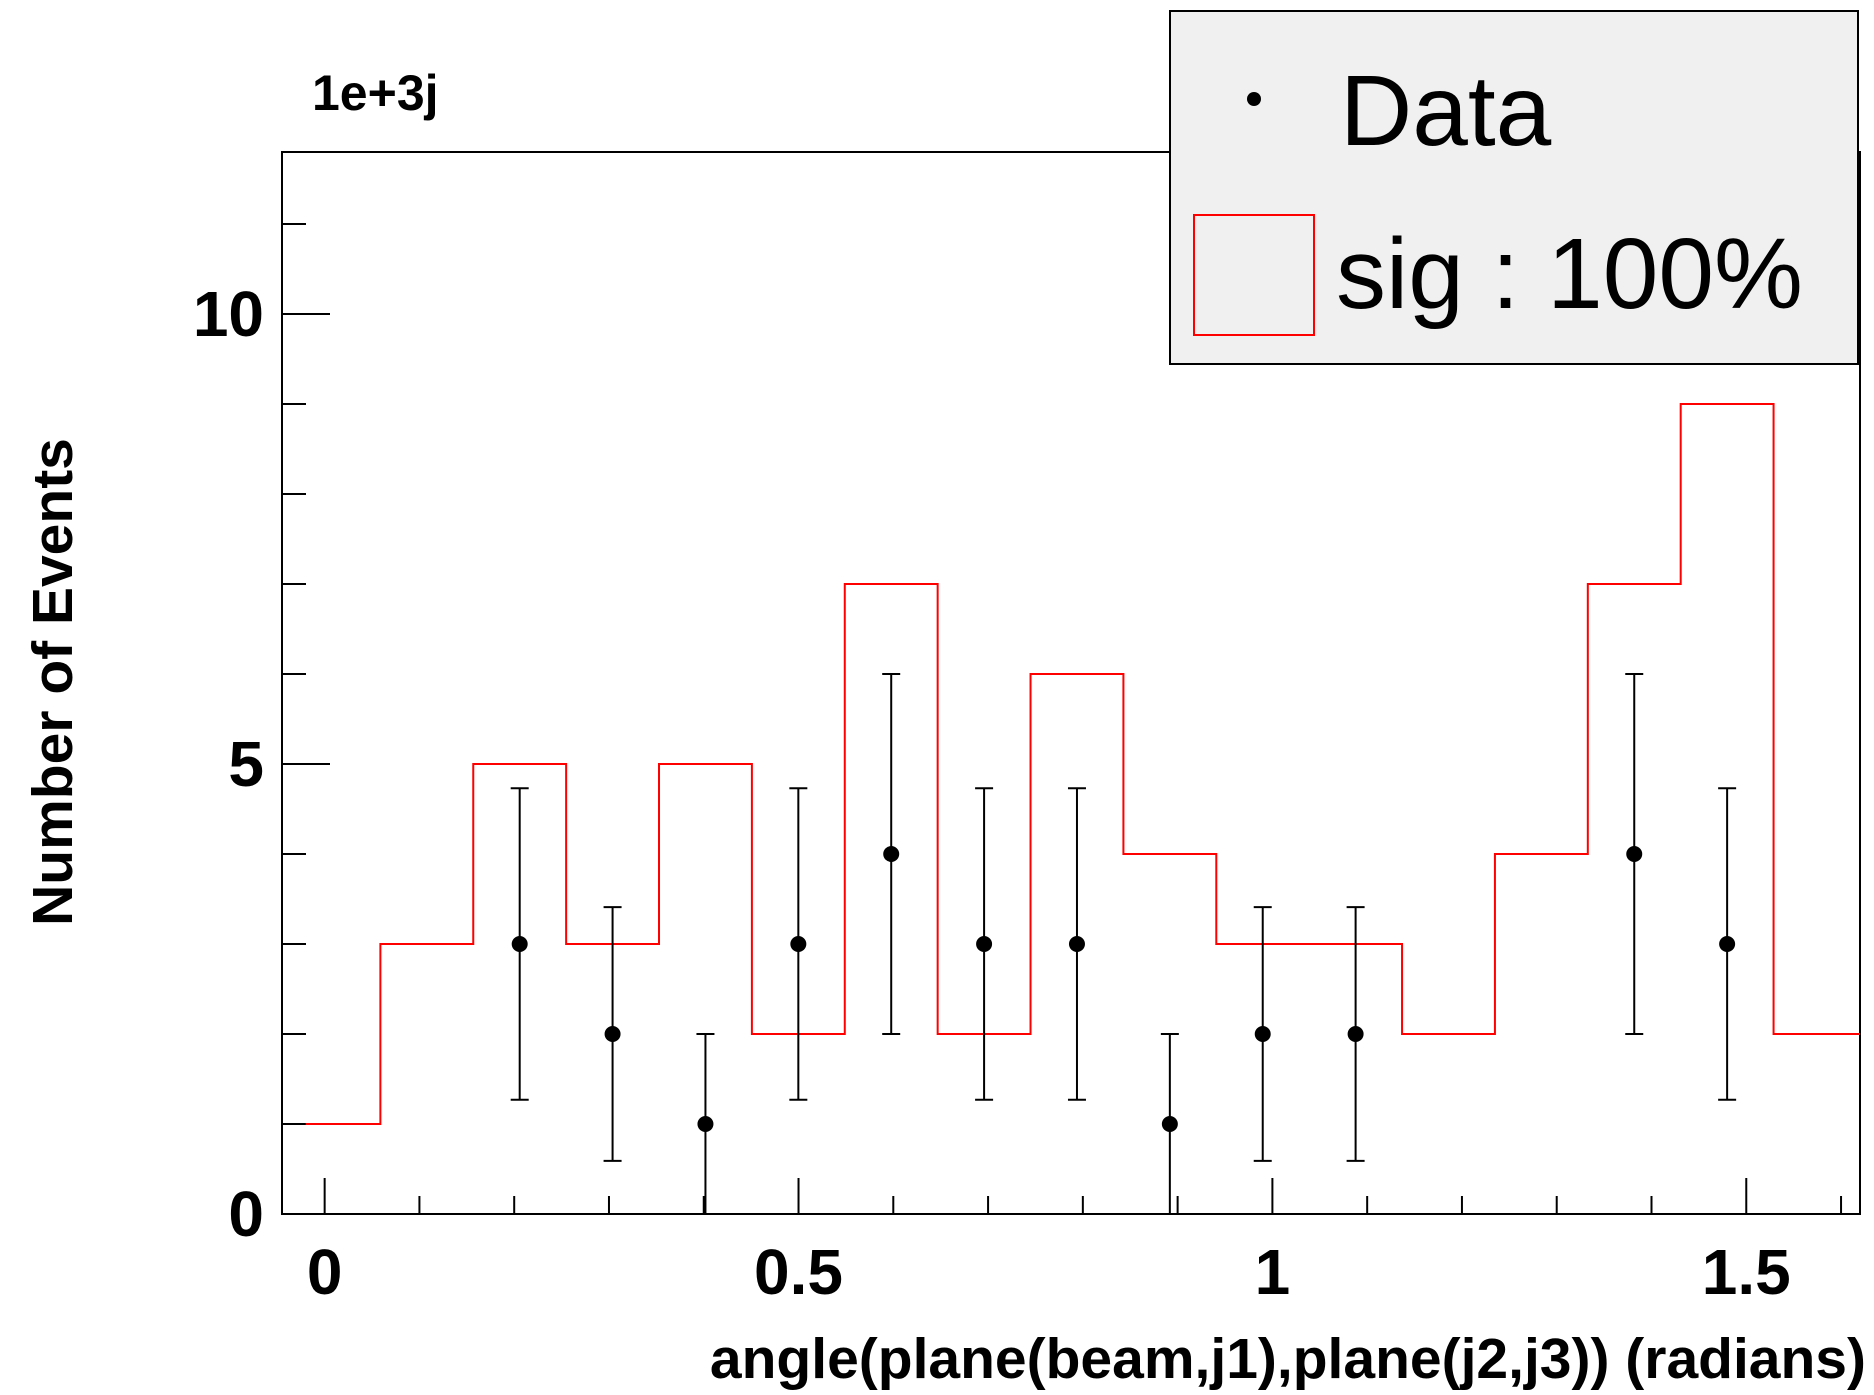 The image size is (1874, 1395). I want to click on legend: Data sig : 100%, so click(1514, 187).